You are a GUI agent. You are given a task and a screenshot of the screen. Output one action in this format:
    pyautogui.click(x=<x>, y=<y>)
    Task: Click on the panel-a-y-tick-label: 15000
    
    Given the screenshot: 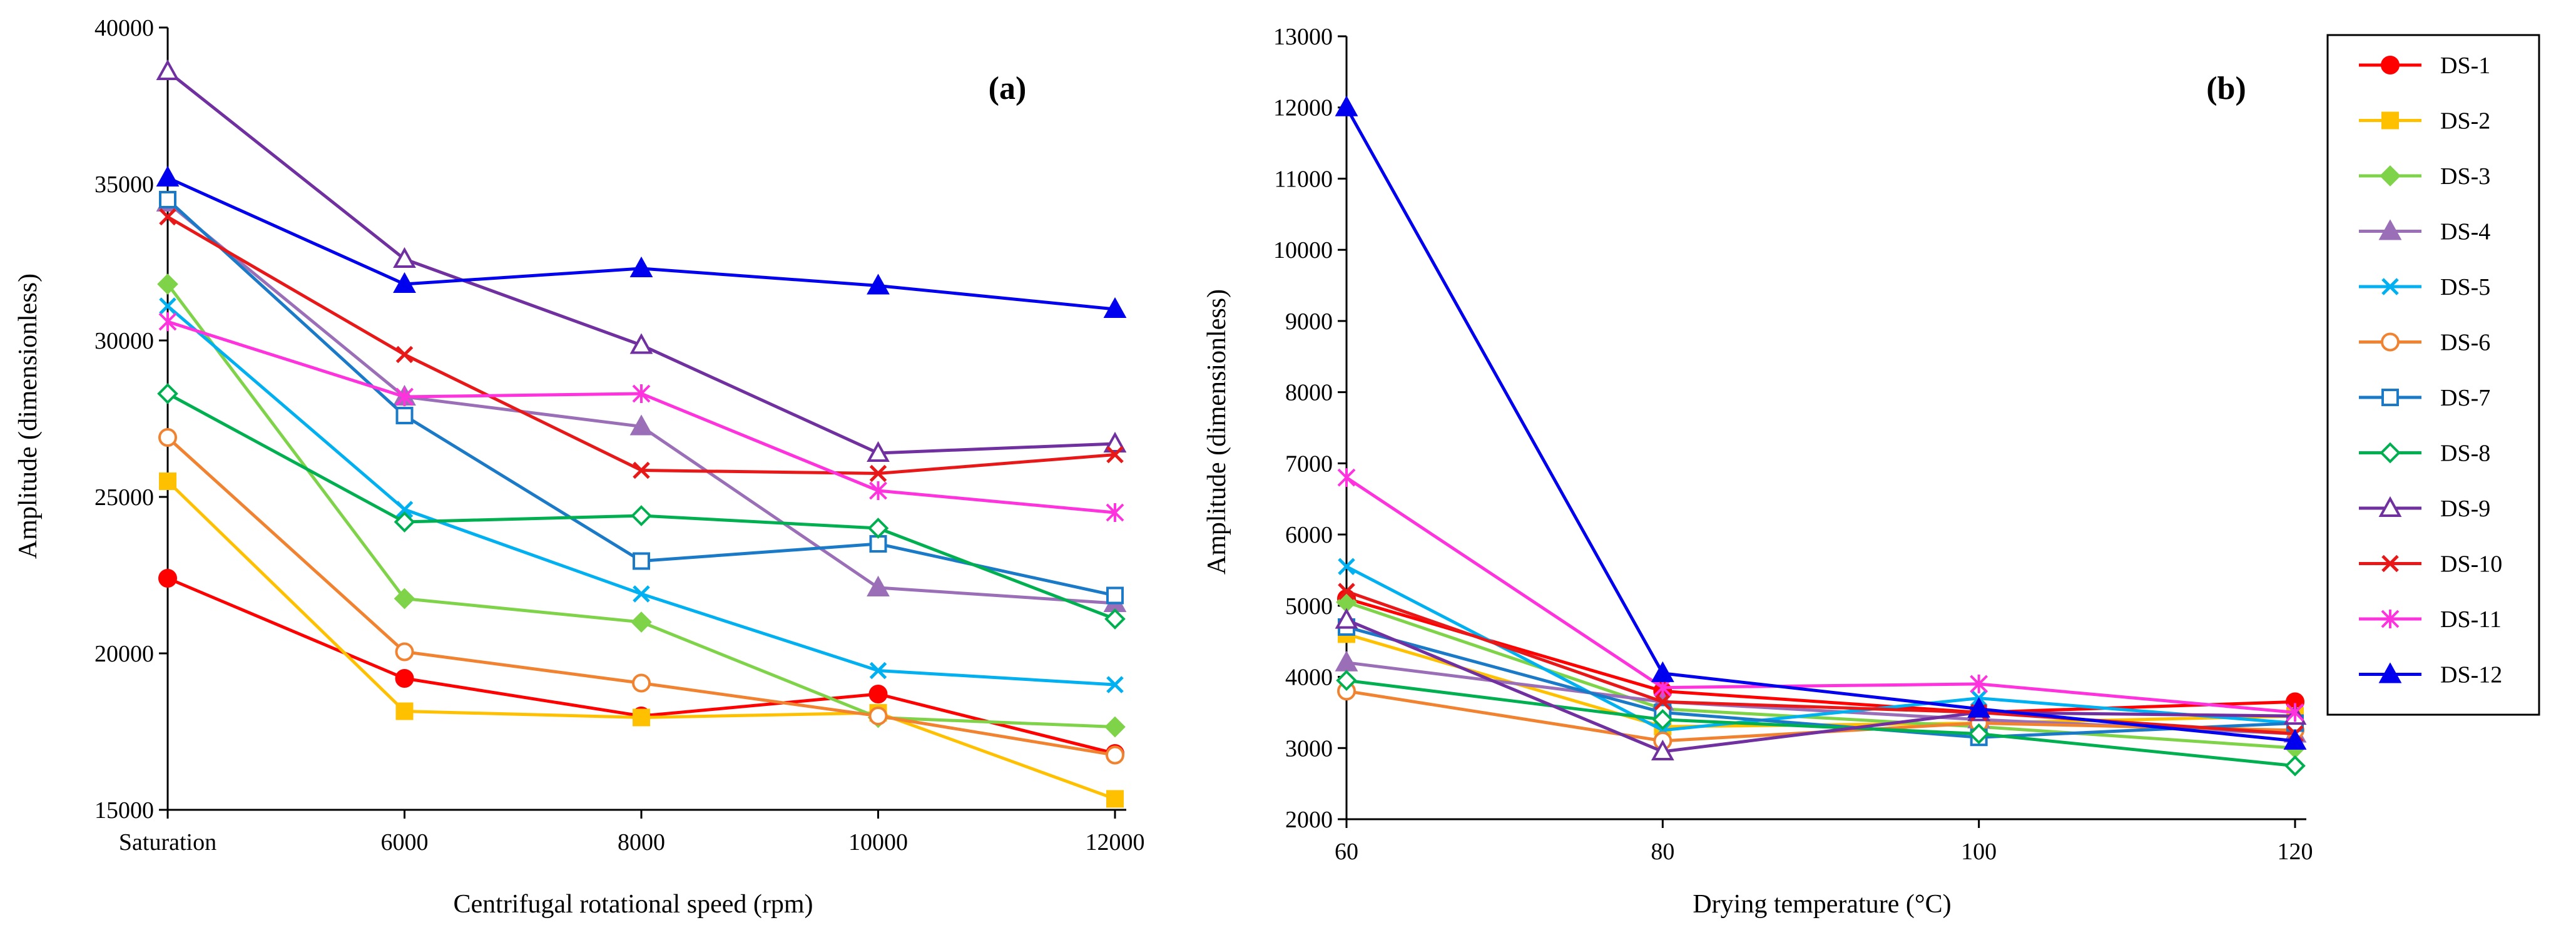 What is the action you would take?
    pyautogui.click(x=124, y=810)
    